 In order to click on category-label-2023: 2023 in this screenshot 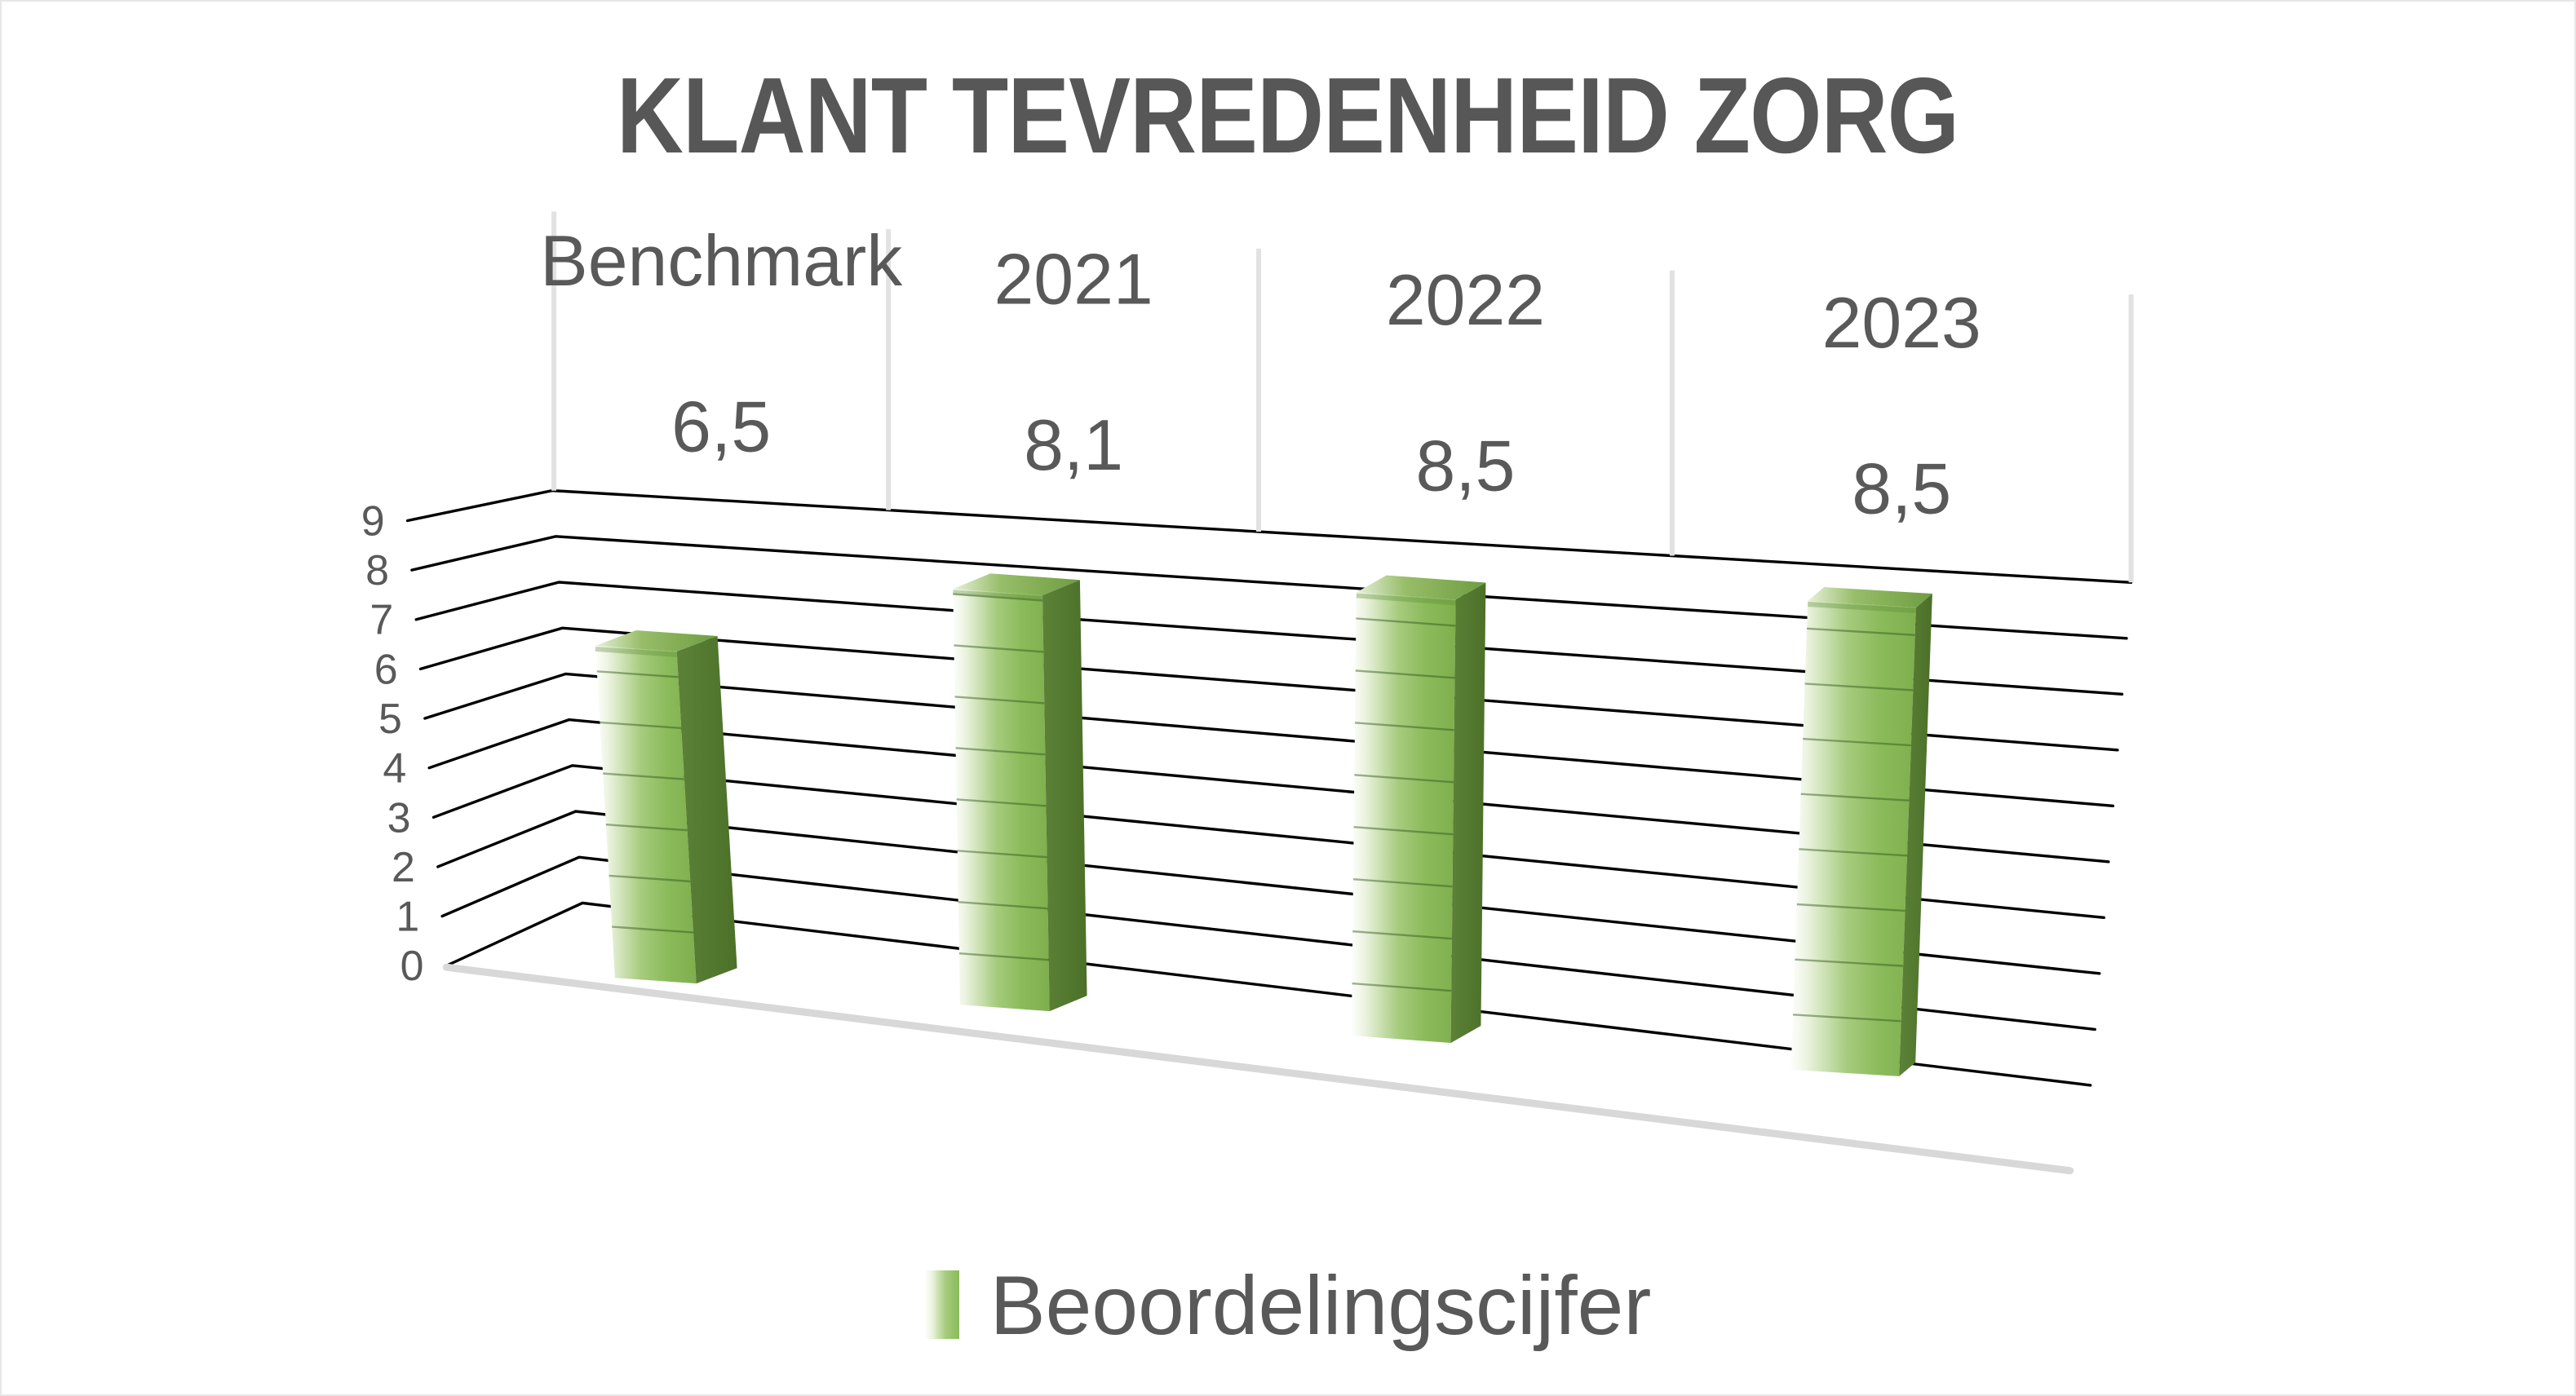, I will do `click(1901, 323)`.